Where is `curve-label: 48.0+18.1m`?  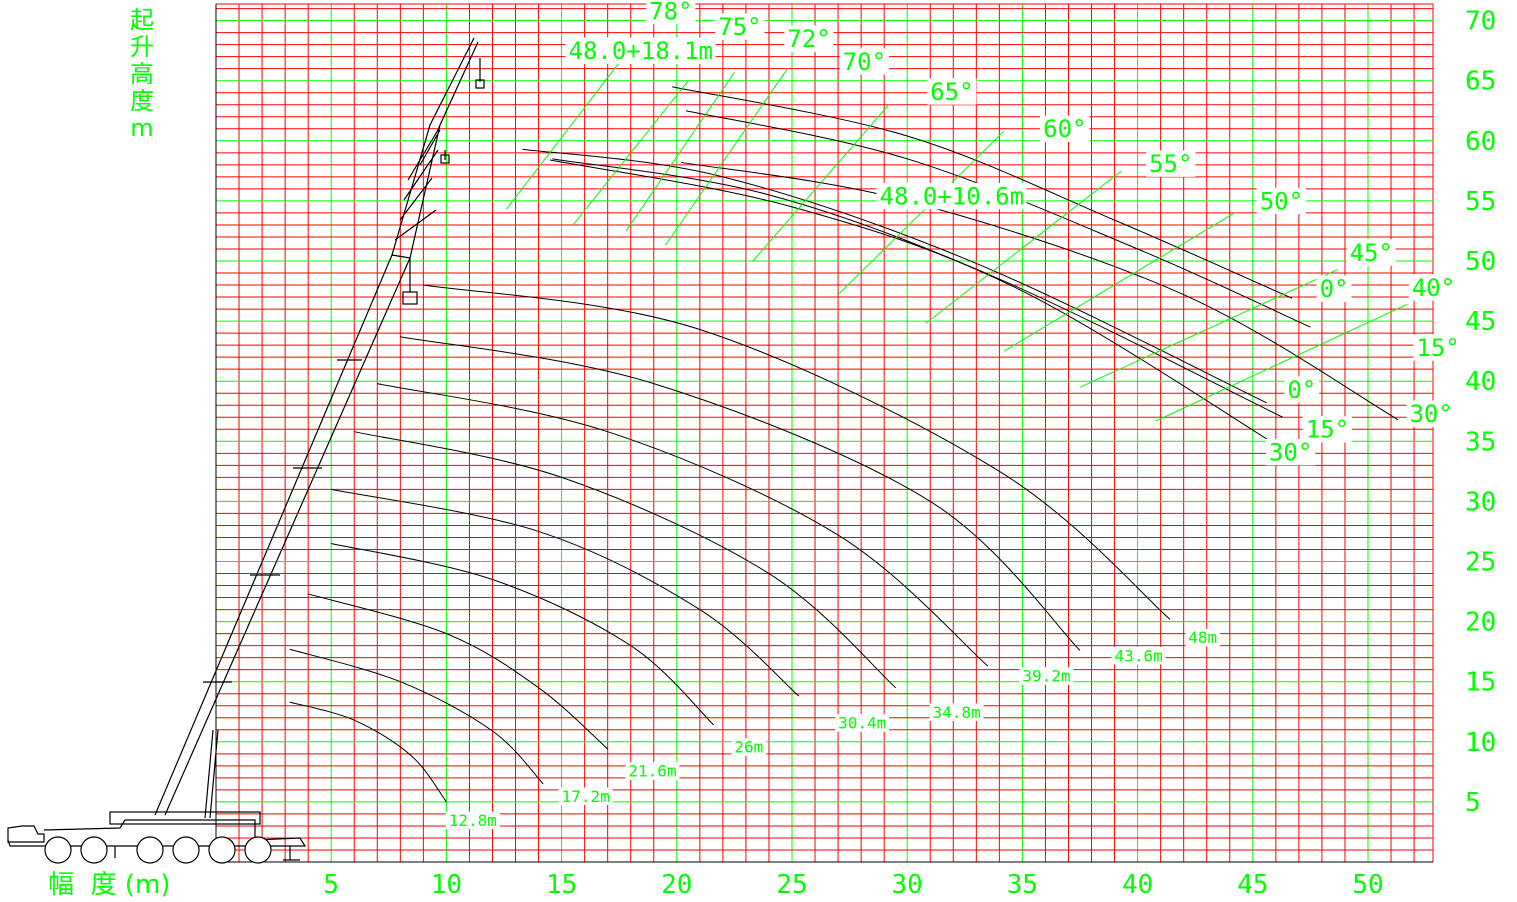
curve-label: 48.0+18.1m is located at coordinates (641, 51).